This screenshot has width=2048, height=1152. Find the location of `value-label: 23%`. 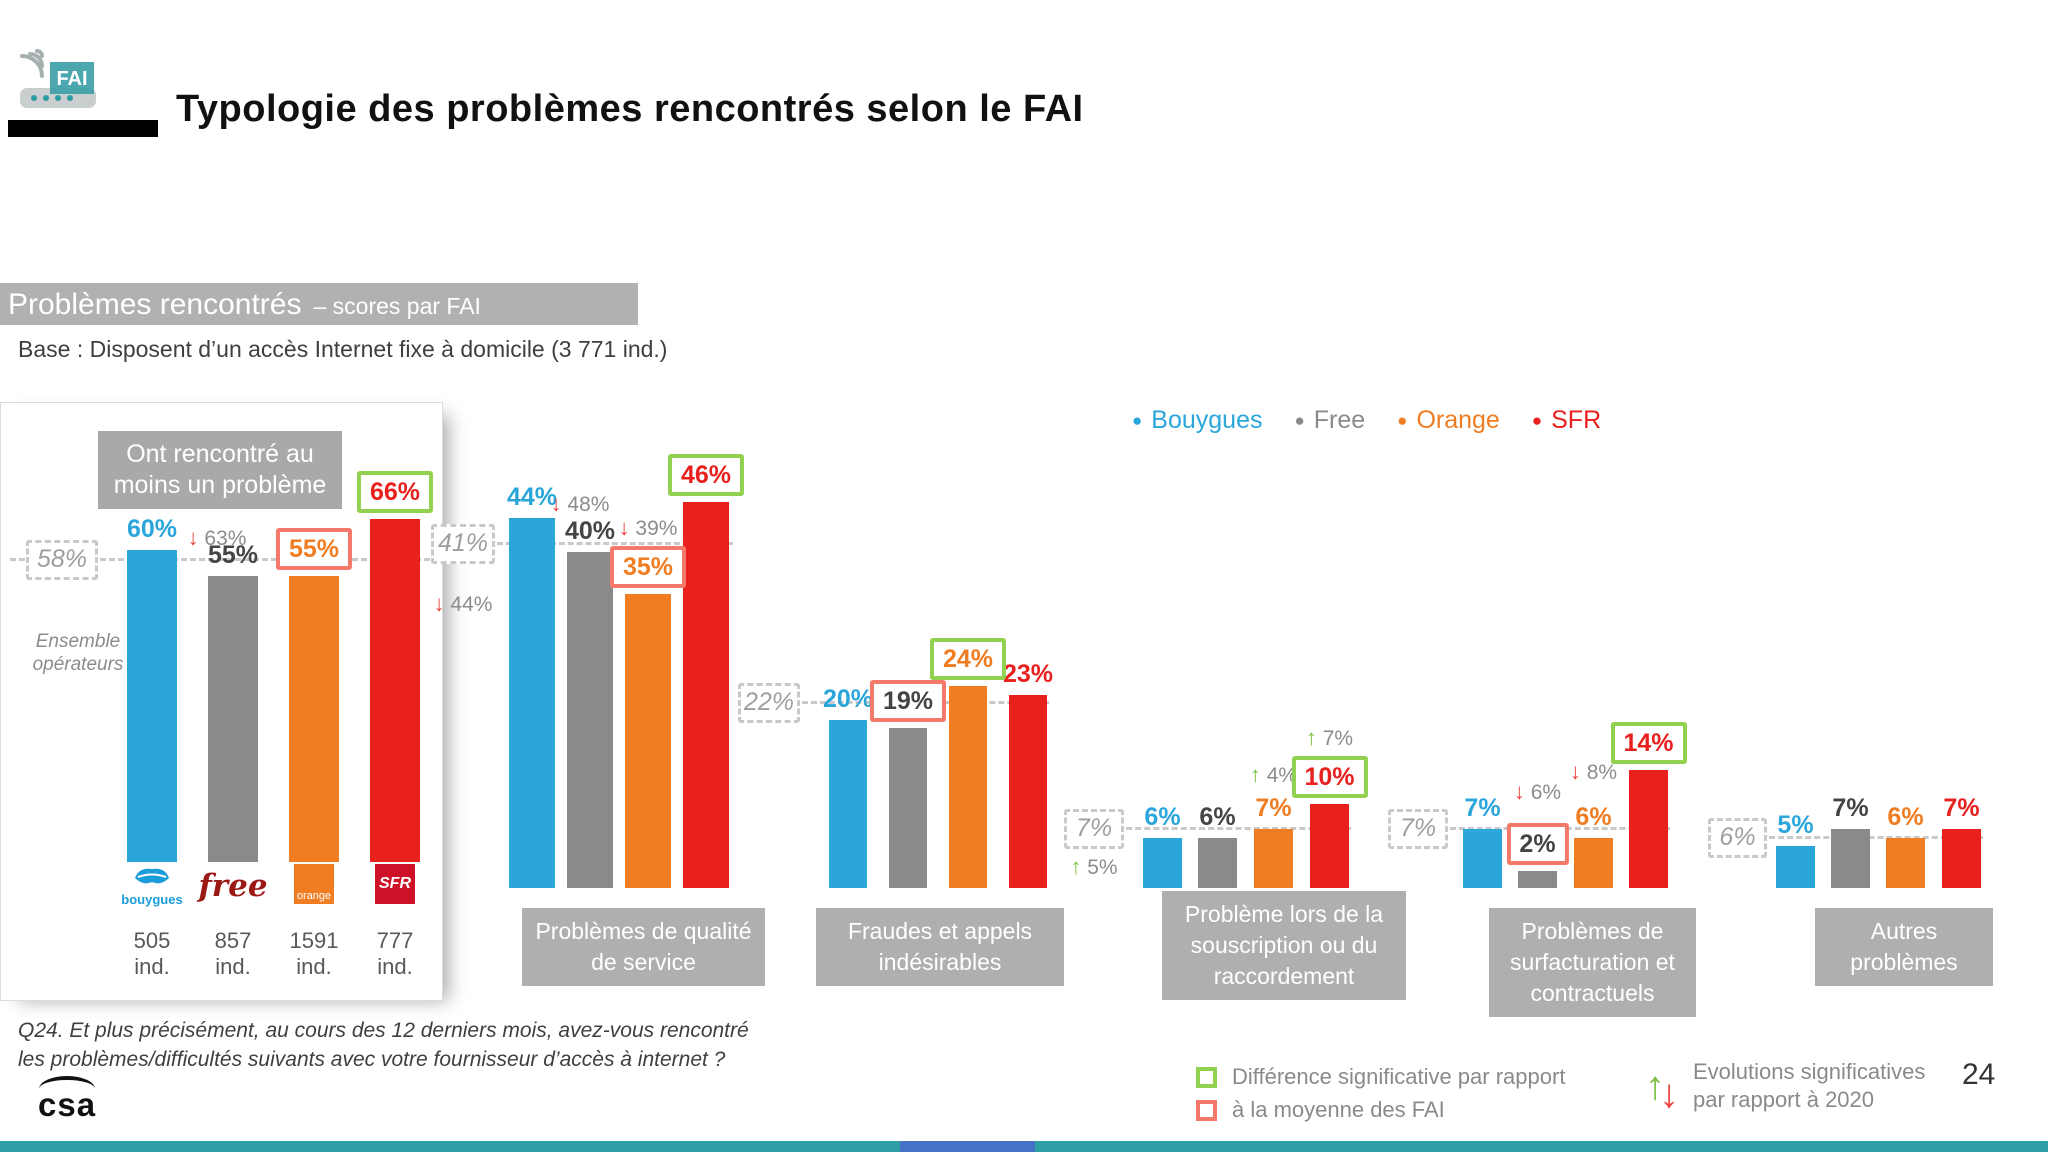

value-label: 23% is located at coordinates (1028, 674).